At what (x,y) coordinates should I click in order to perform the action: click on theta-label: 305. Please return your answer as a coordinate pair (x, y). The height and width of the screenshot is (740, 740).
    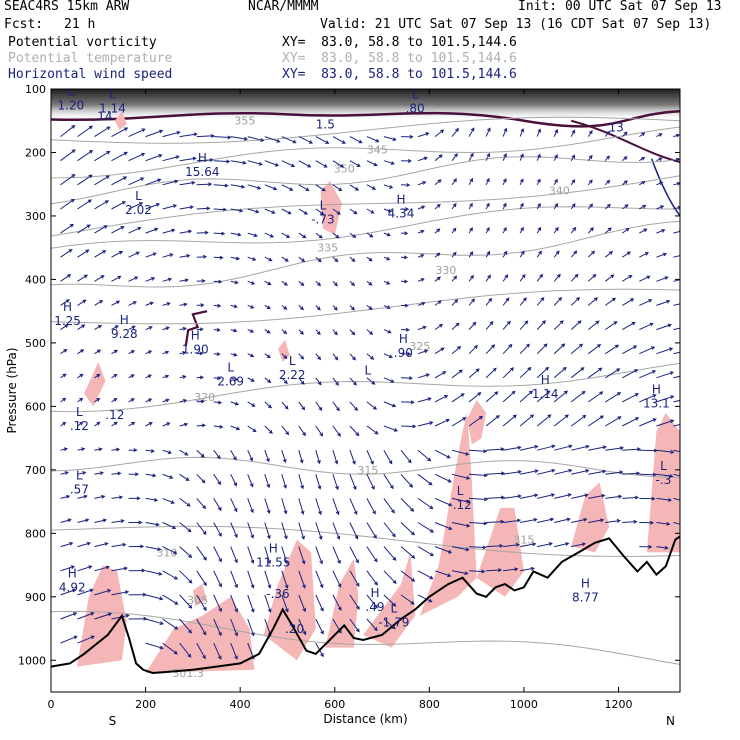
    Looking at the image, I should click on (197, 600).